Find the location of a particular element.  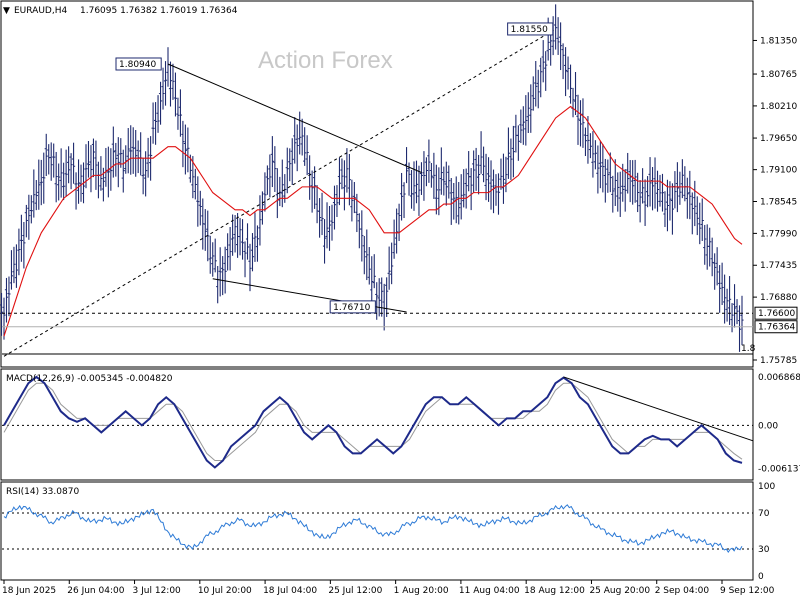

resistance-trendline is located at coordinates (294, 118).